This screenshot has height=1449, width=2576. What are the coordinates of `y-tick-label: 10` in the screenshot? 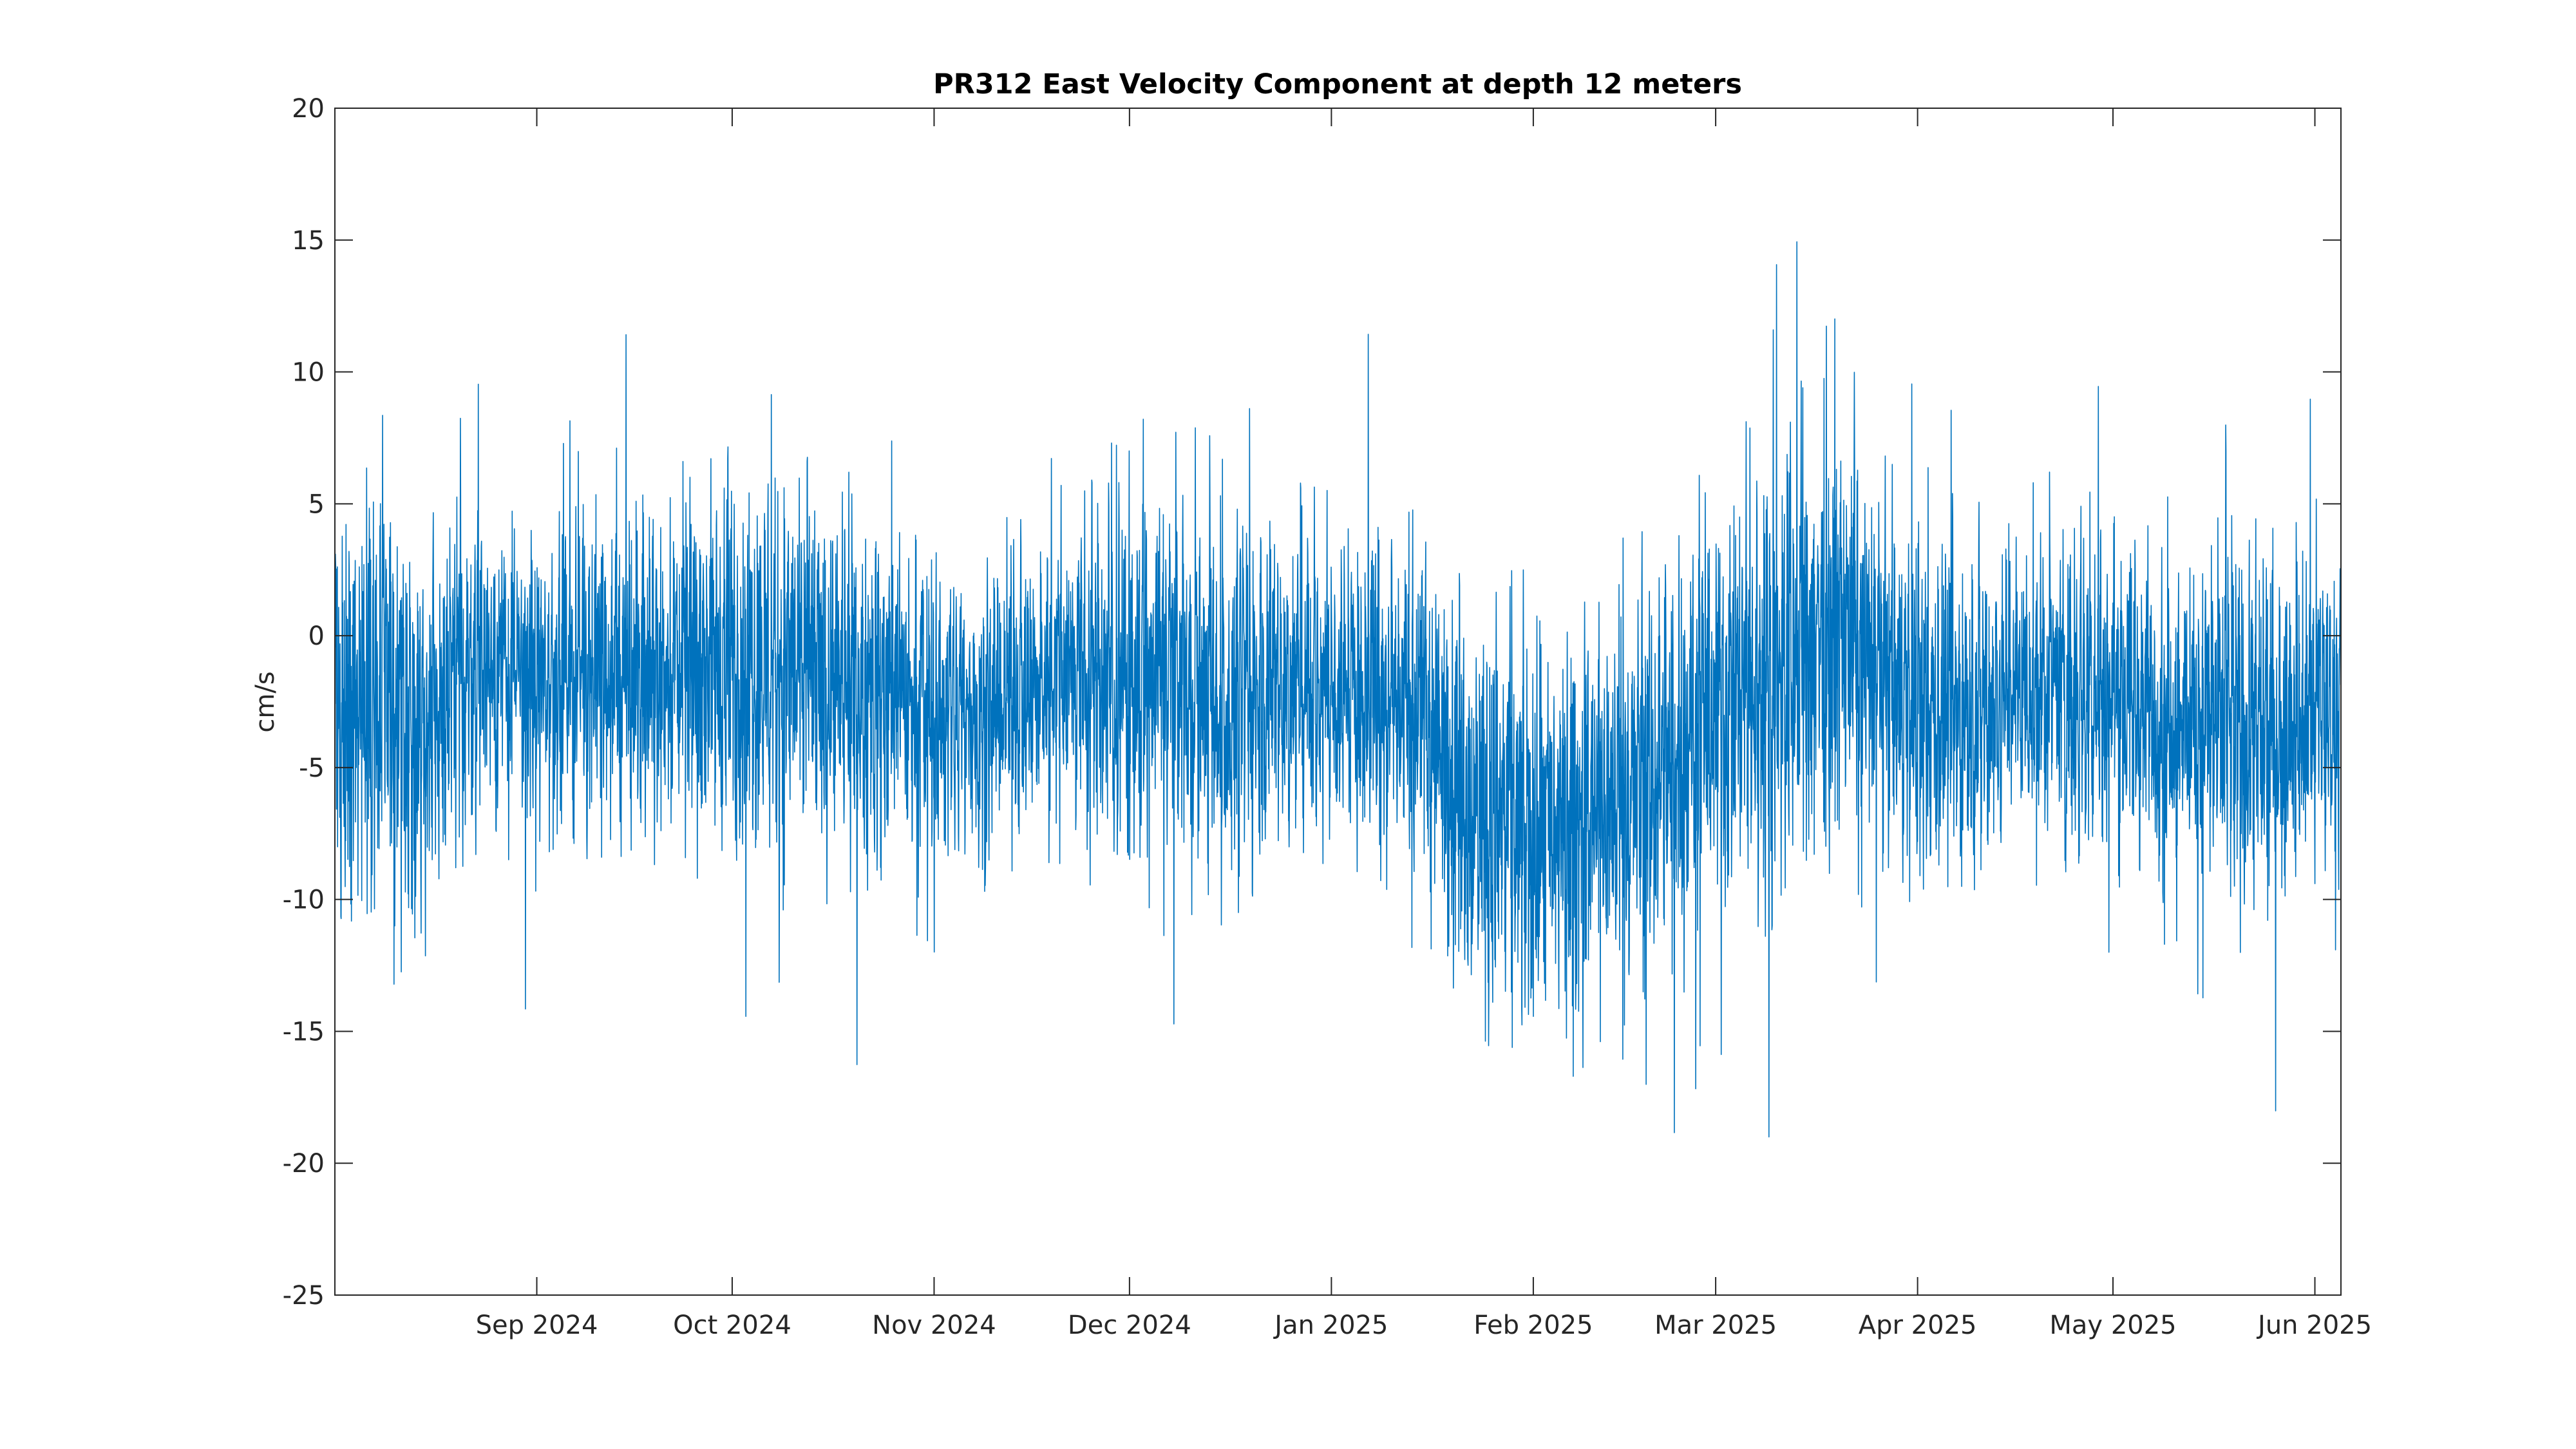 It's located at (309, 373).